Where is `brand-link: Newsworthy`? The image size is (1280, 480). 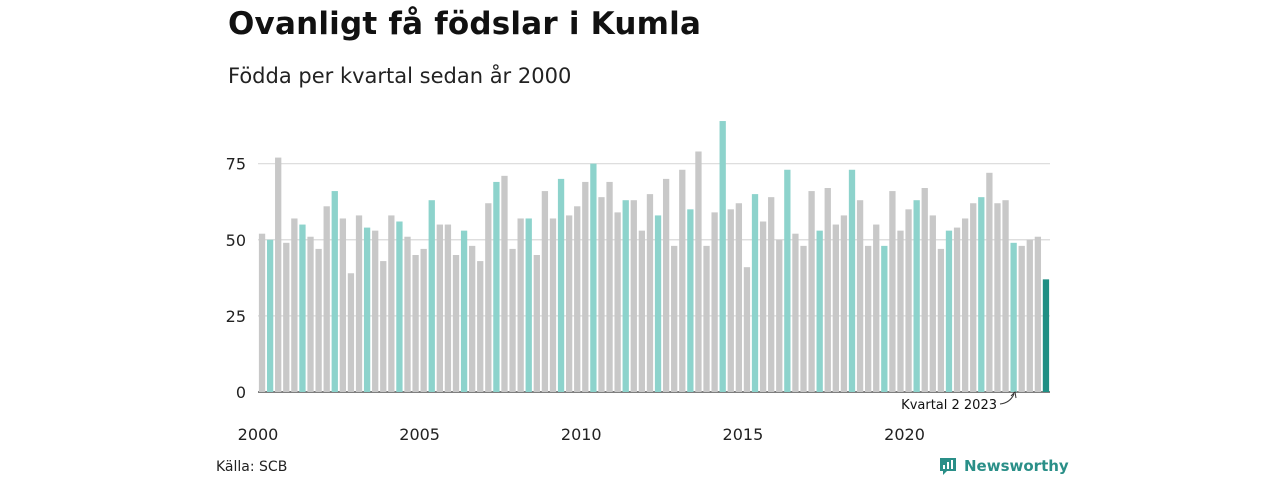
brand-link: Newsworthy is located at coordinates (1003, 466).